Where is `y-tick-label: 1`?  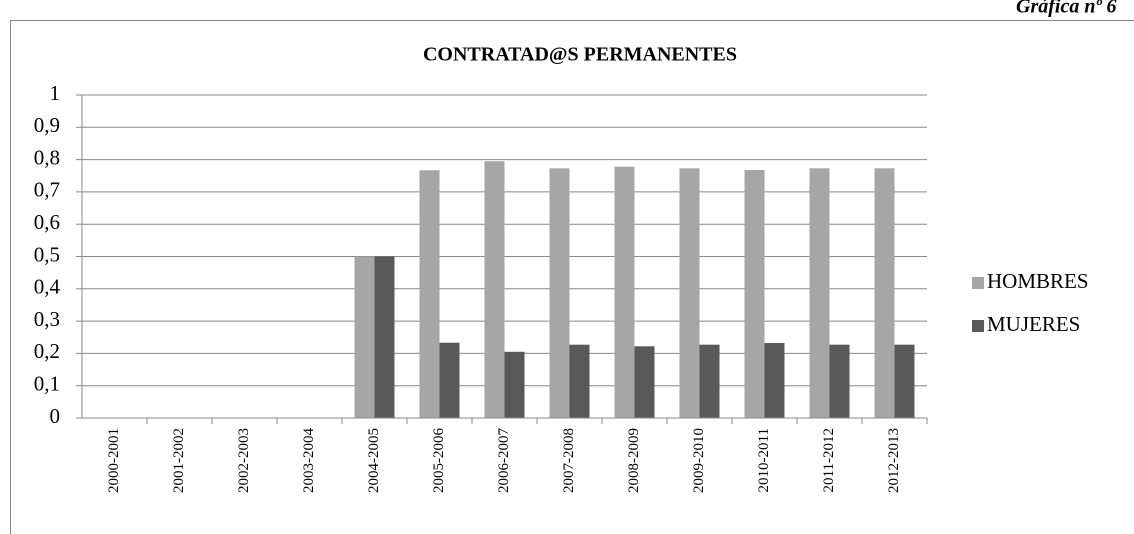
y-tick-label: 1 is located at coordinates (55, 93).